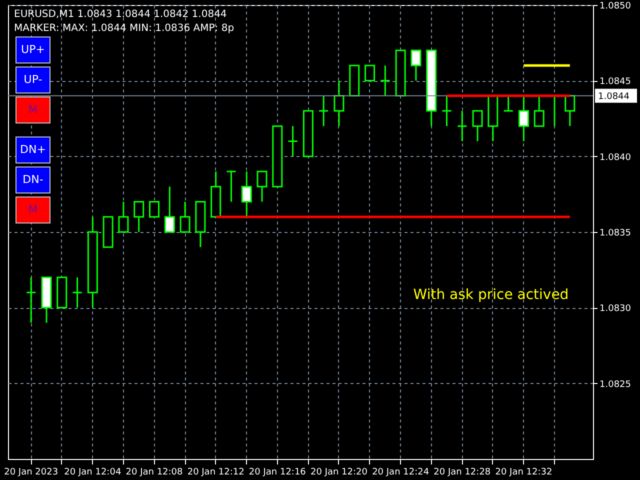 Image resolution: width=640 pixels, height=480 pixels. I want to click on x-tick-label: 20 Jan 12:20, so click(339, 473).